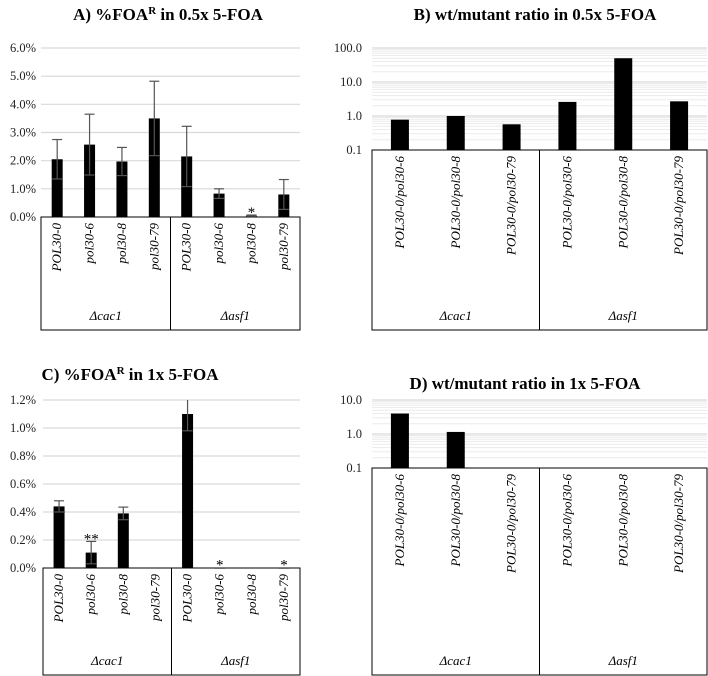  Describe the element at coordinates (23, 48) in the screenshot. I see `y-tick-label: 6.0%` at that location.